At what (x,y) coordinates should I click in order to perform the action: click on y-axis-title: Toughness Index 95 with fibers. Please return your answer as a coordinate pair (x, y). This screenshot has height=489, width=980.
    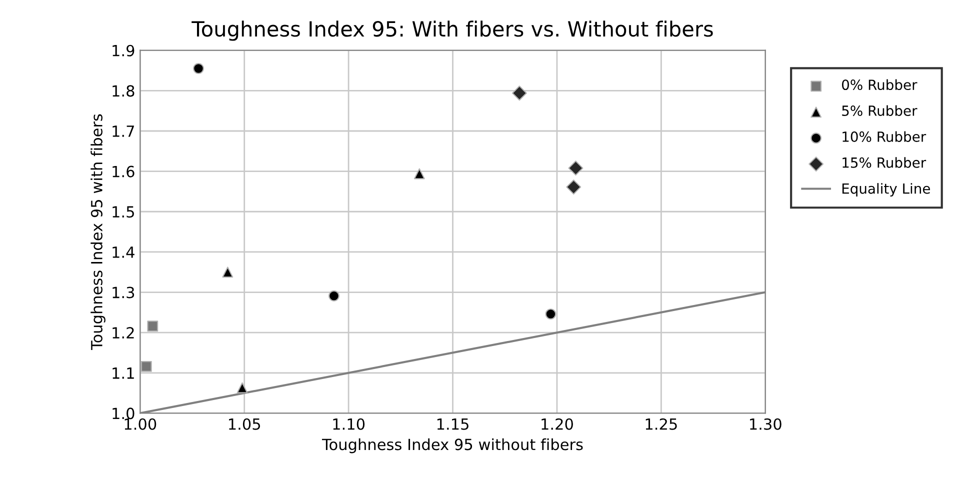
    Looking at the image, I should click on (98, 232).